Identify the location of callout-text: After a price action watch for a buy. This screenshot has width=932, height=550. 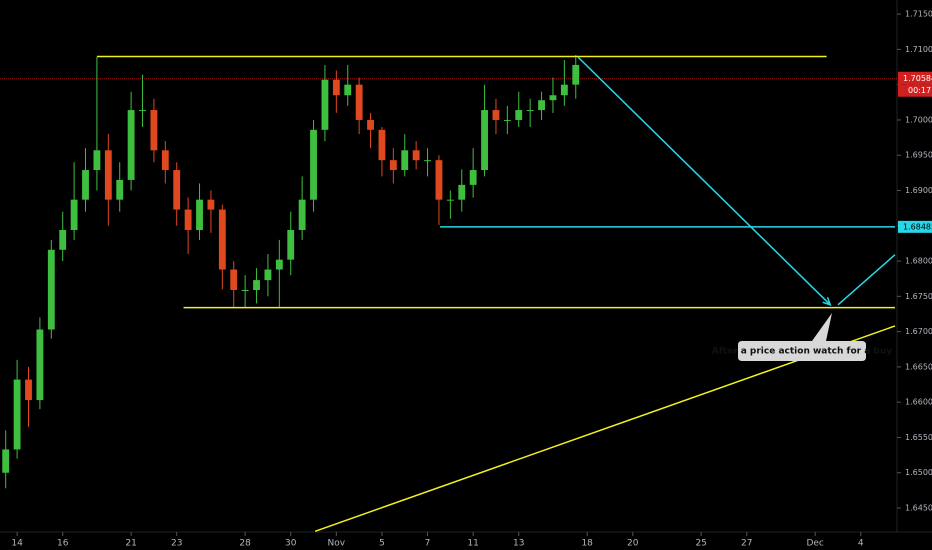
(802, 352).